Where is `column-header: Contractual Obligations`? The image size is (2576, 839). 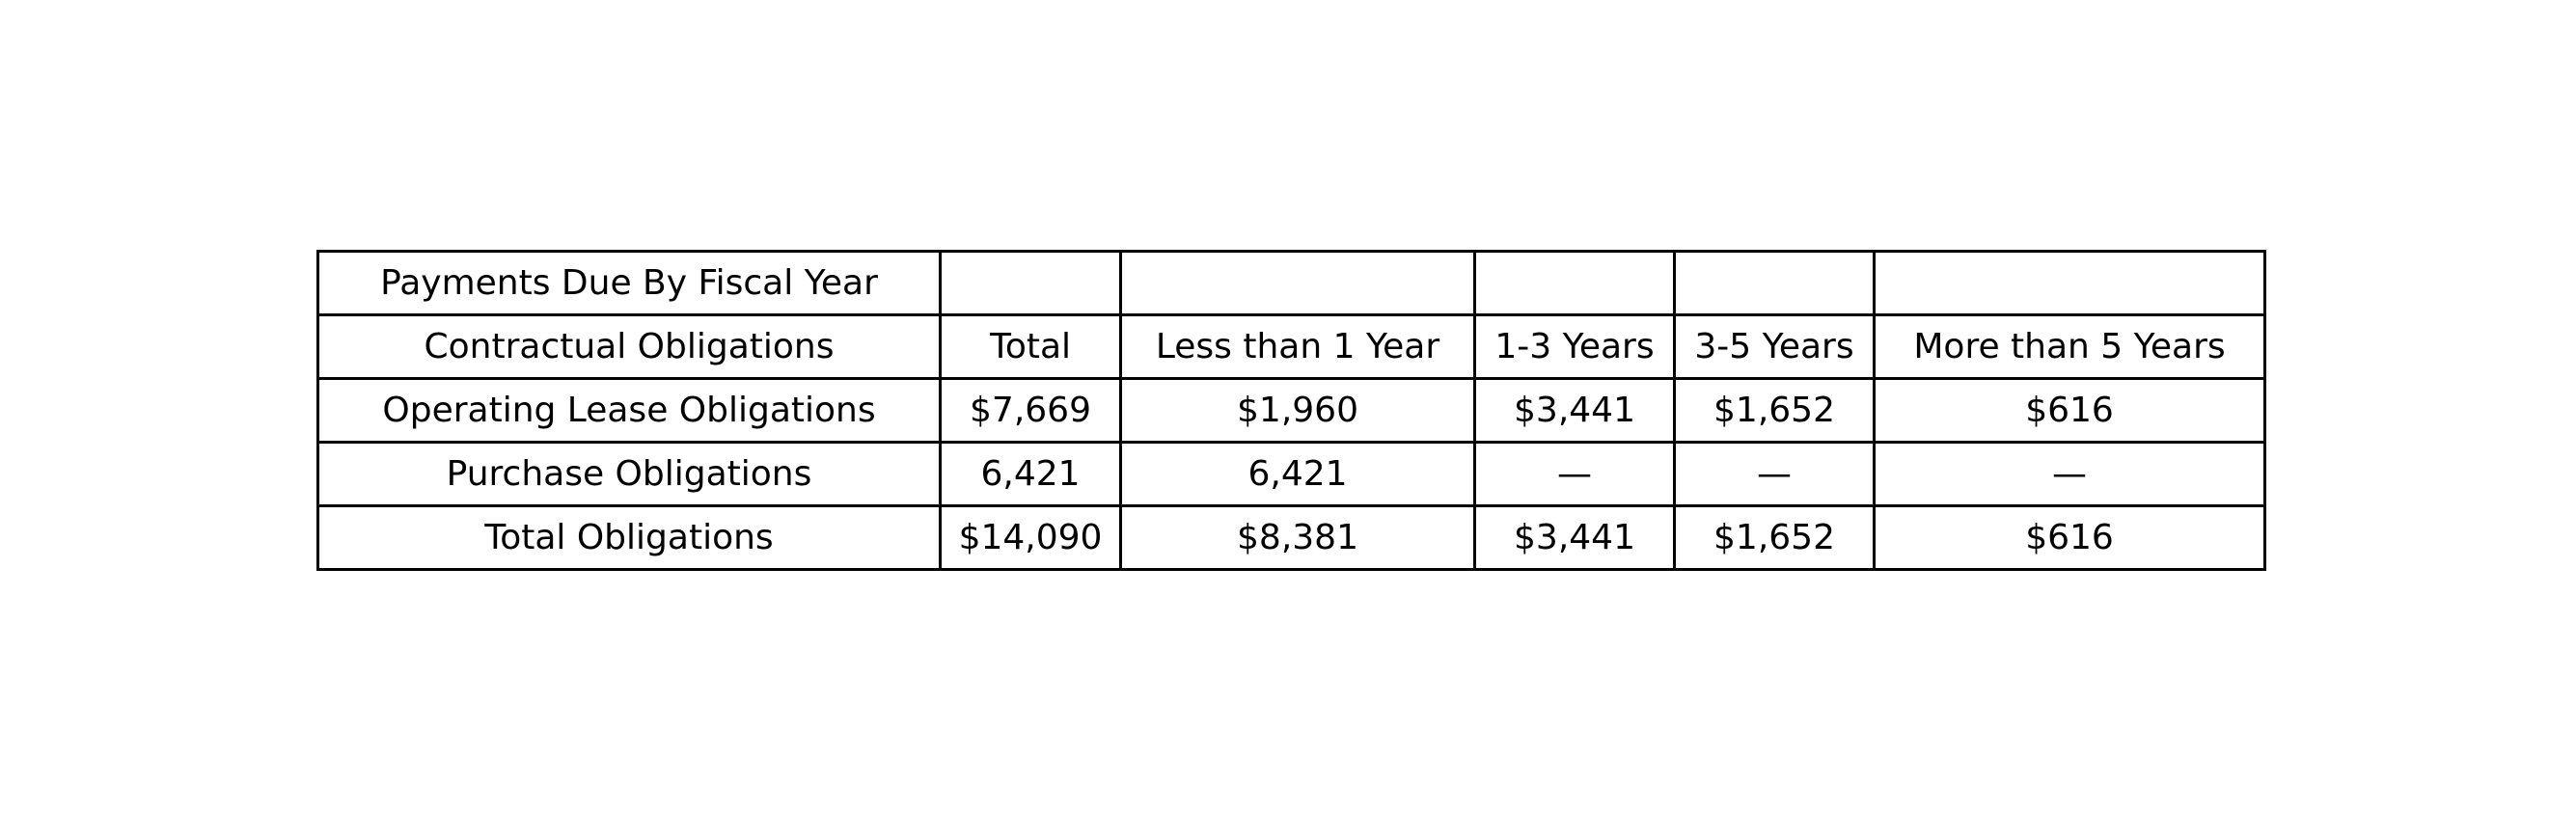
column-header: Contractual Obligations is located at coordinates (629, 346).